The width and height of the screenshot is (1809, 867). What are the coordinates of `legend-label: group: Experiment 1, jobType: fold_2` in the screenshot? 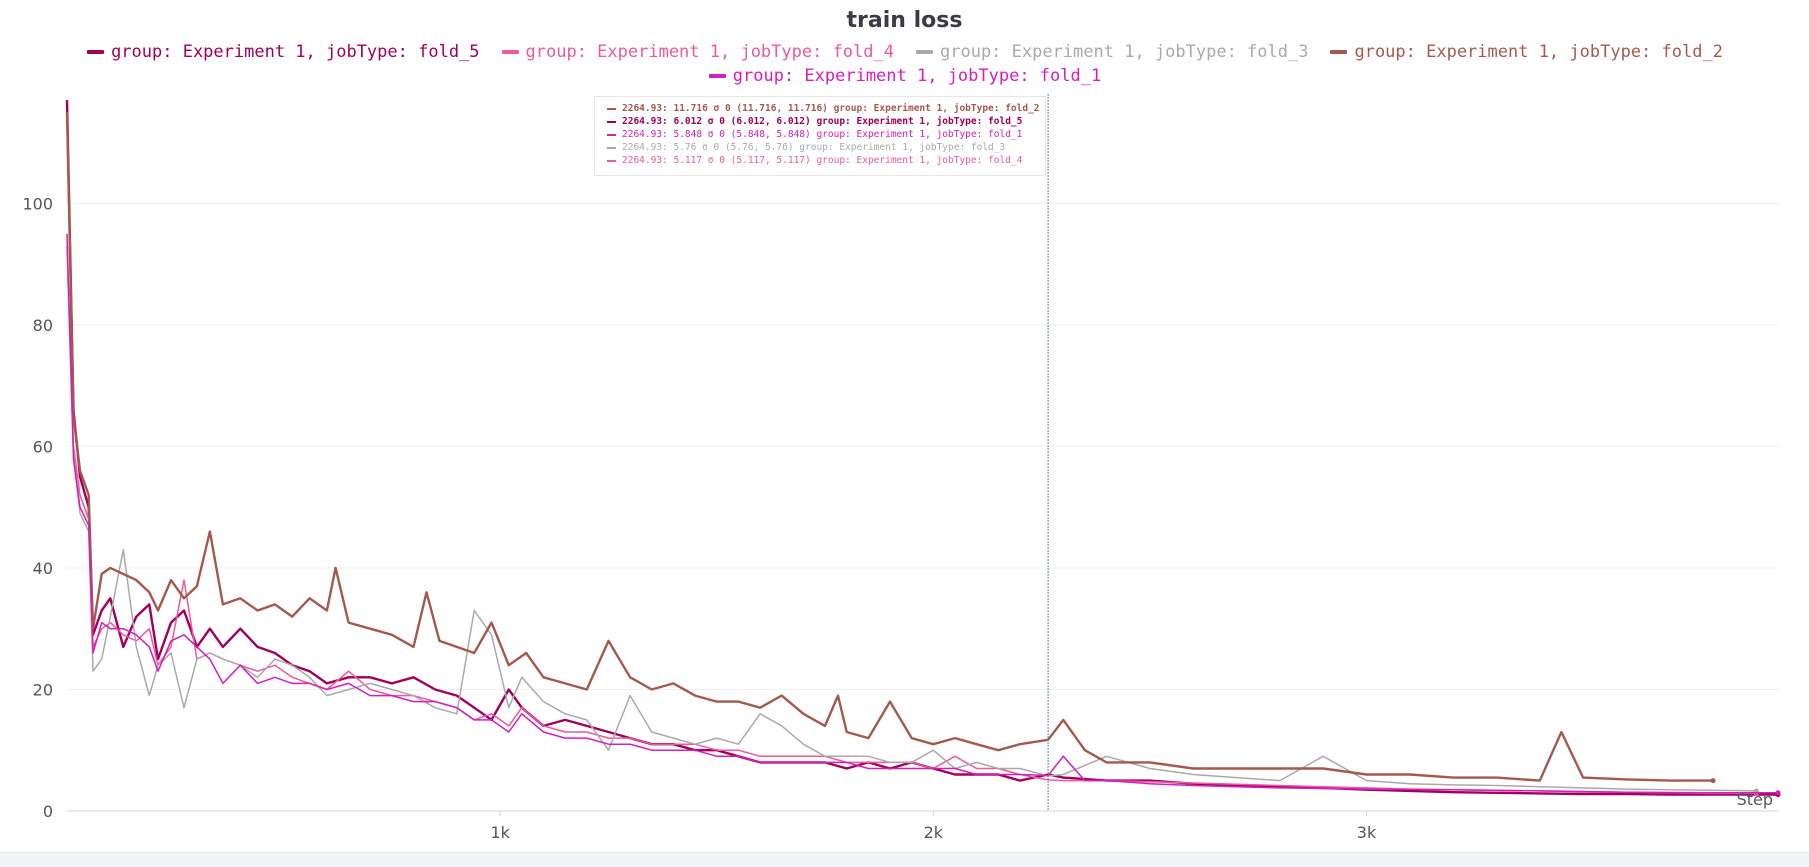 It's located at (1538, 52).